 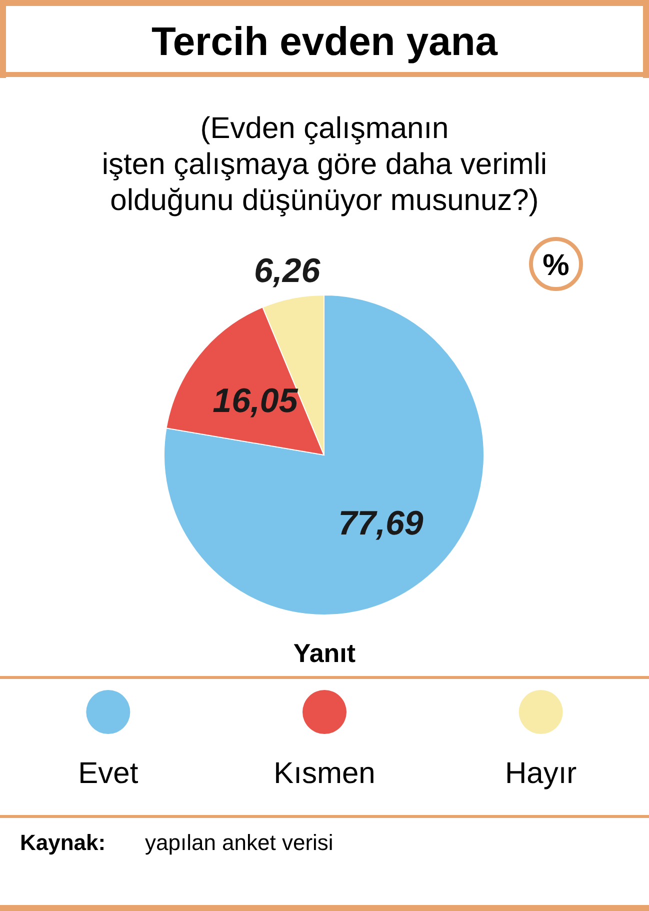 What do you see at coordinates (381, 523) in the screenshot?
I see `data-label: 77,69` at bounding box center [381, 523].